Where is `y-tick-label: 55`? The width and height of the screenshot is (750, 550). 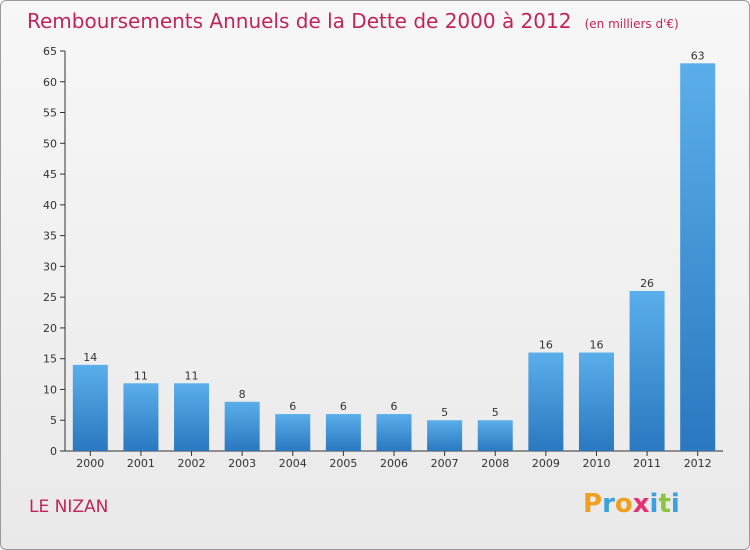
y-tick-label: 55 is located at coordinates (50, 113).